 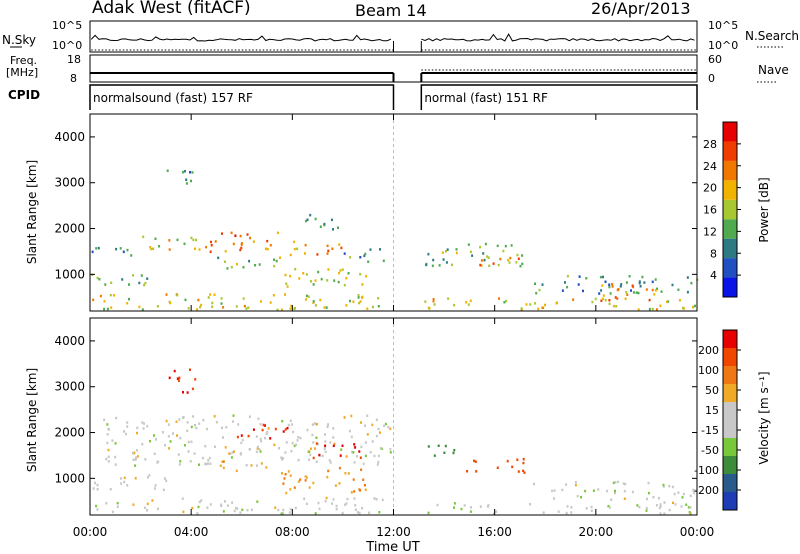 I want to click on velocity-cbar-label: 15, so click(x=712, y=410).